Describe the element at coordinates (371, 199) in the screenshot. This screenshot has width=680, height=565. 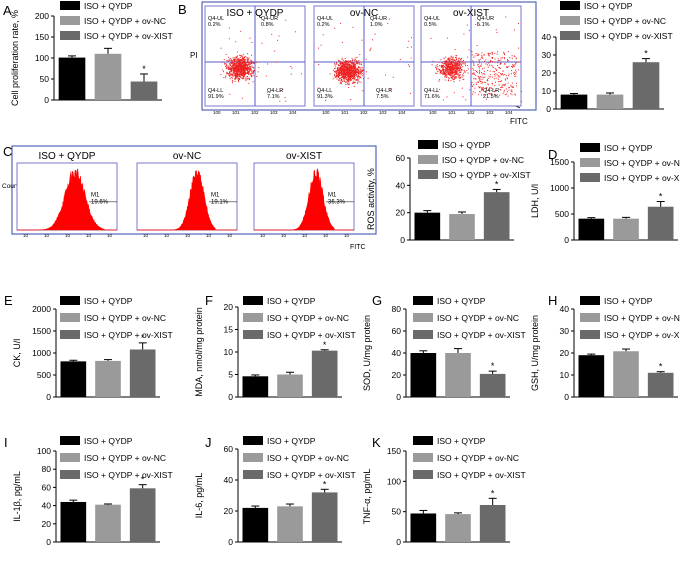
I see `y-axis-label: ROS activity, %` at that location.